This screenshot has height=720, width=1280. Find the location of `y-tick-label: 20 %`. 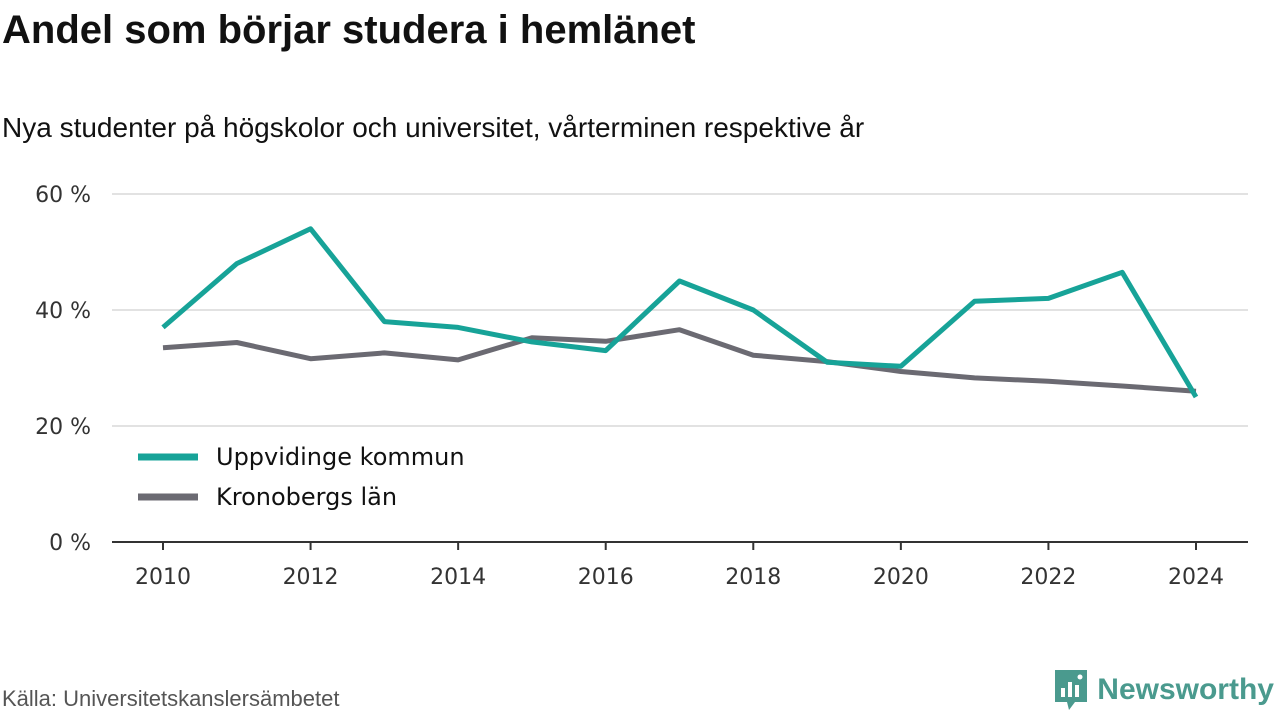

y-tick-label: 20 % is located at coordinates (63, 427).